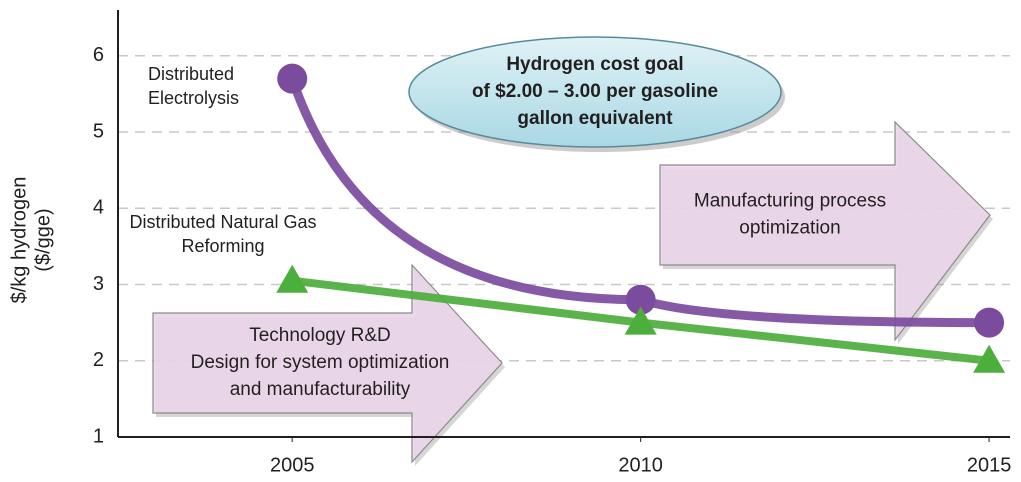 Image resolution: width=1021 pixels, height=482 pixels. What do you see at coordinates (98, 284) in the screenshot?
I see `y-tick-label: 3` at bounding box center [98, 284].